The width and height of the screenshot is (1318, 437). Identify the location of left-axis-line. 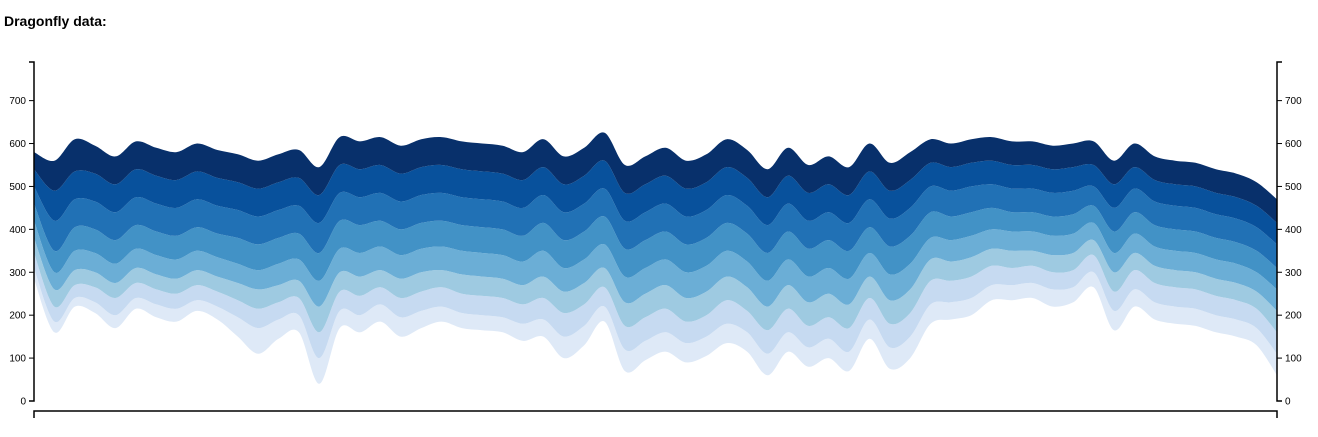
(32, 231).